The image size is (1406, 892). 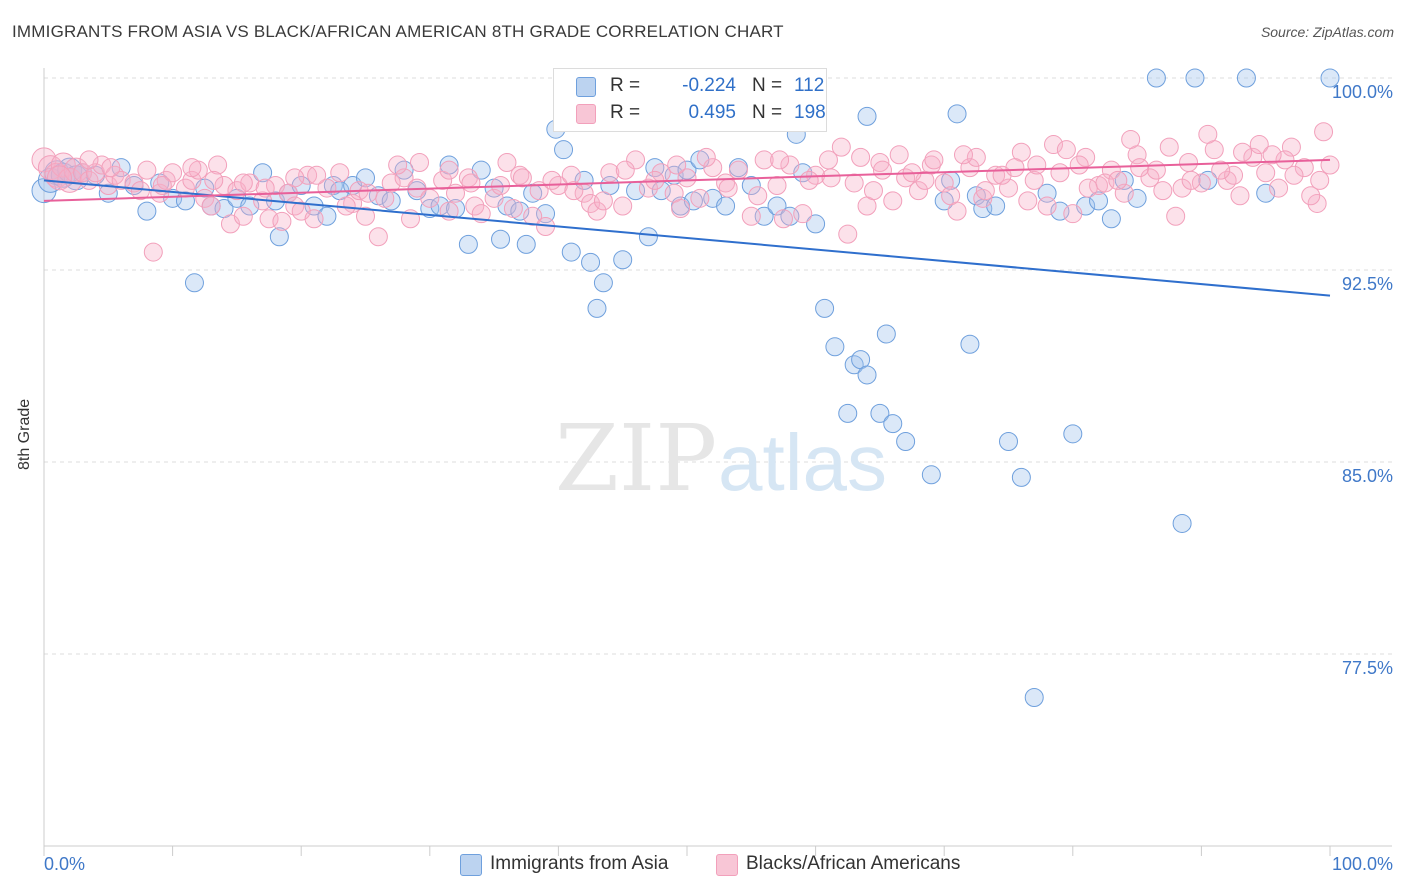 I want to click on x-tick-label-min: 0.0%, so click(x=64, y=864).